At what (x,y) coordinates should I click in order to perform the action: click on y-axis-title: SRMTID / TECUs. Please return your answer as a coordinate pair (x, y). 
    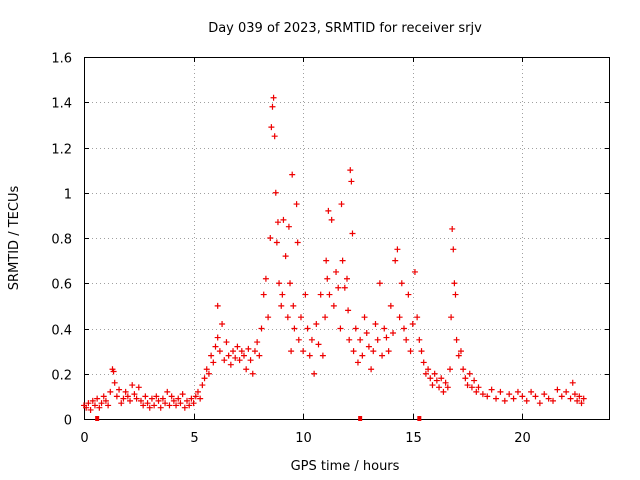
    Looking at the image, I should click on (14, 238).